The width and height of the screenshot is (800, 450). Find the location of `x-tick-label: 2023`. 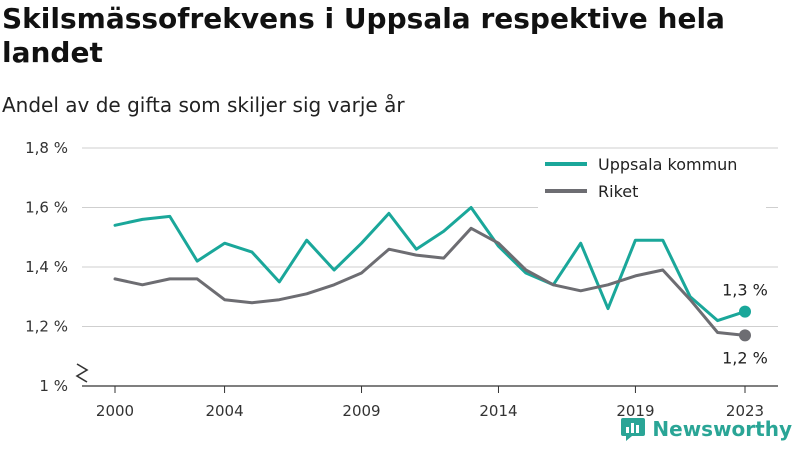

x-tick-label: 2023 is located at coordinates (745, 411).